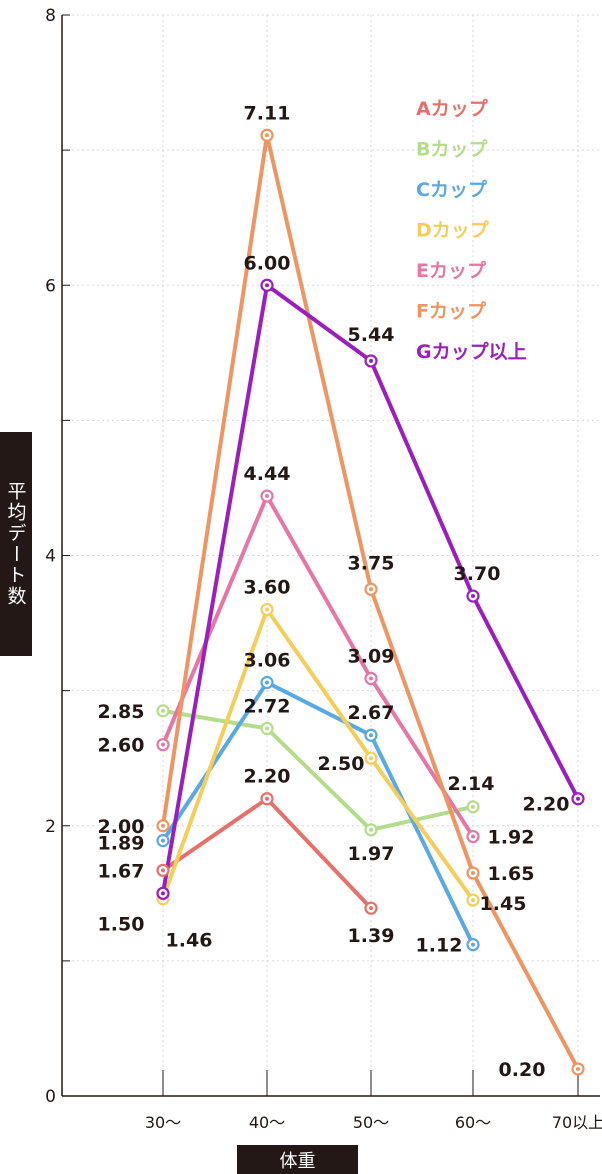 The width and height of the screenshot is (602, 1174). Describe the element at coordinates (267, 588) in the screenshot. I see `data-label: 3.60` at that location.